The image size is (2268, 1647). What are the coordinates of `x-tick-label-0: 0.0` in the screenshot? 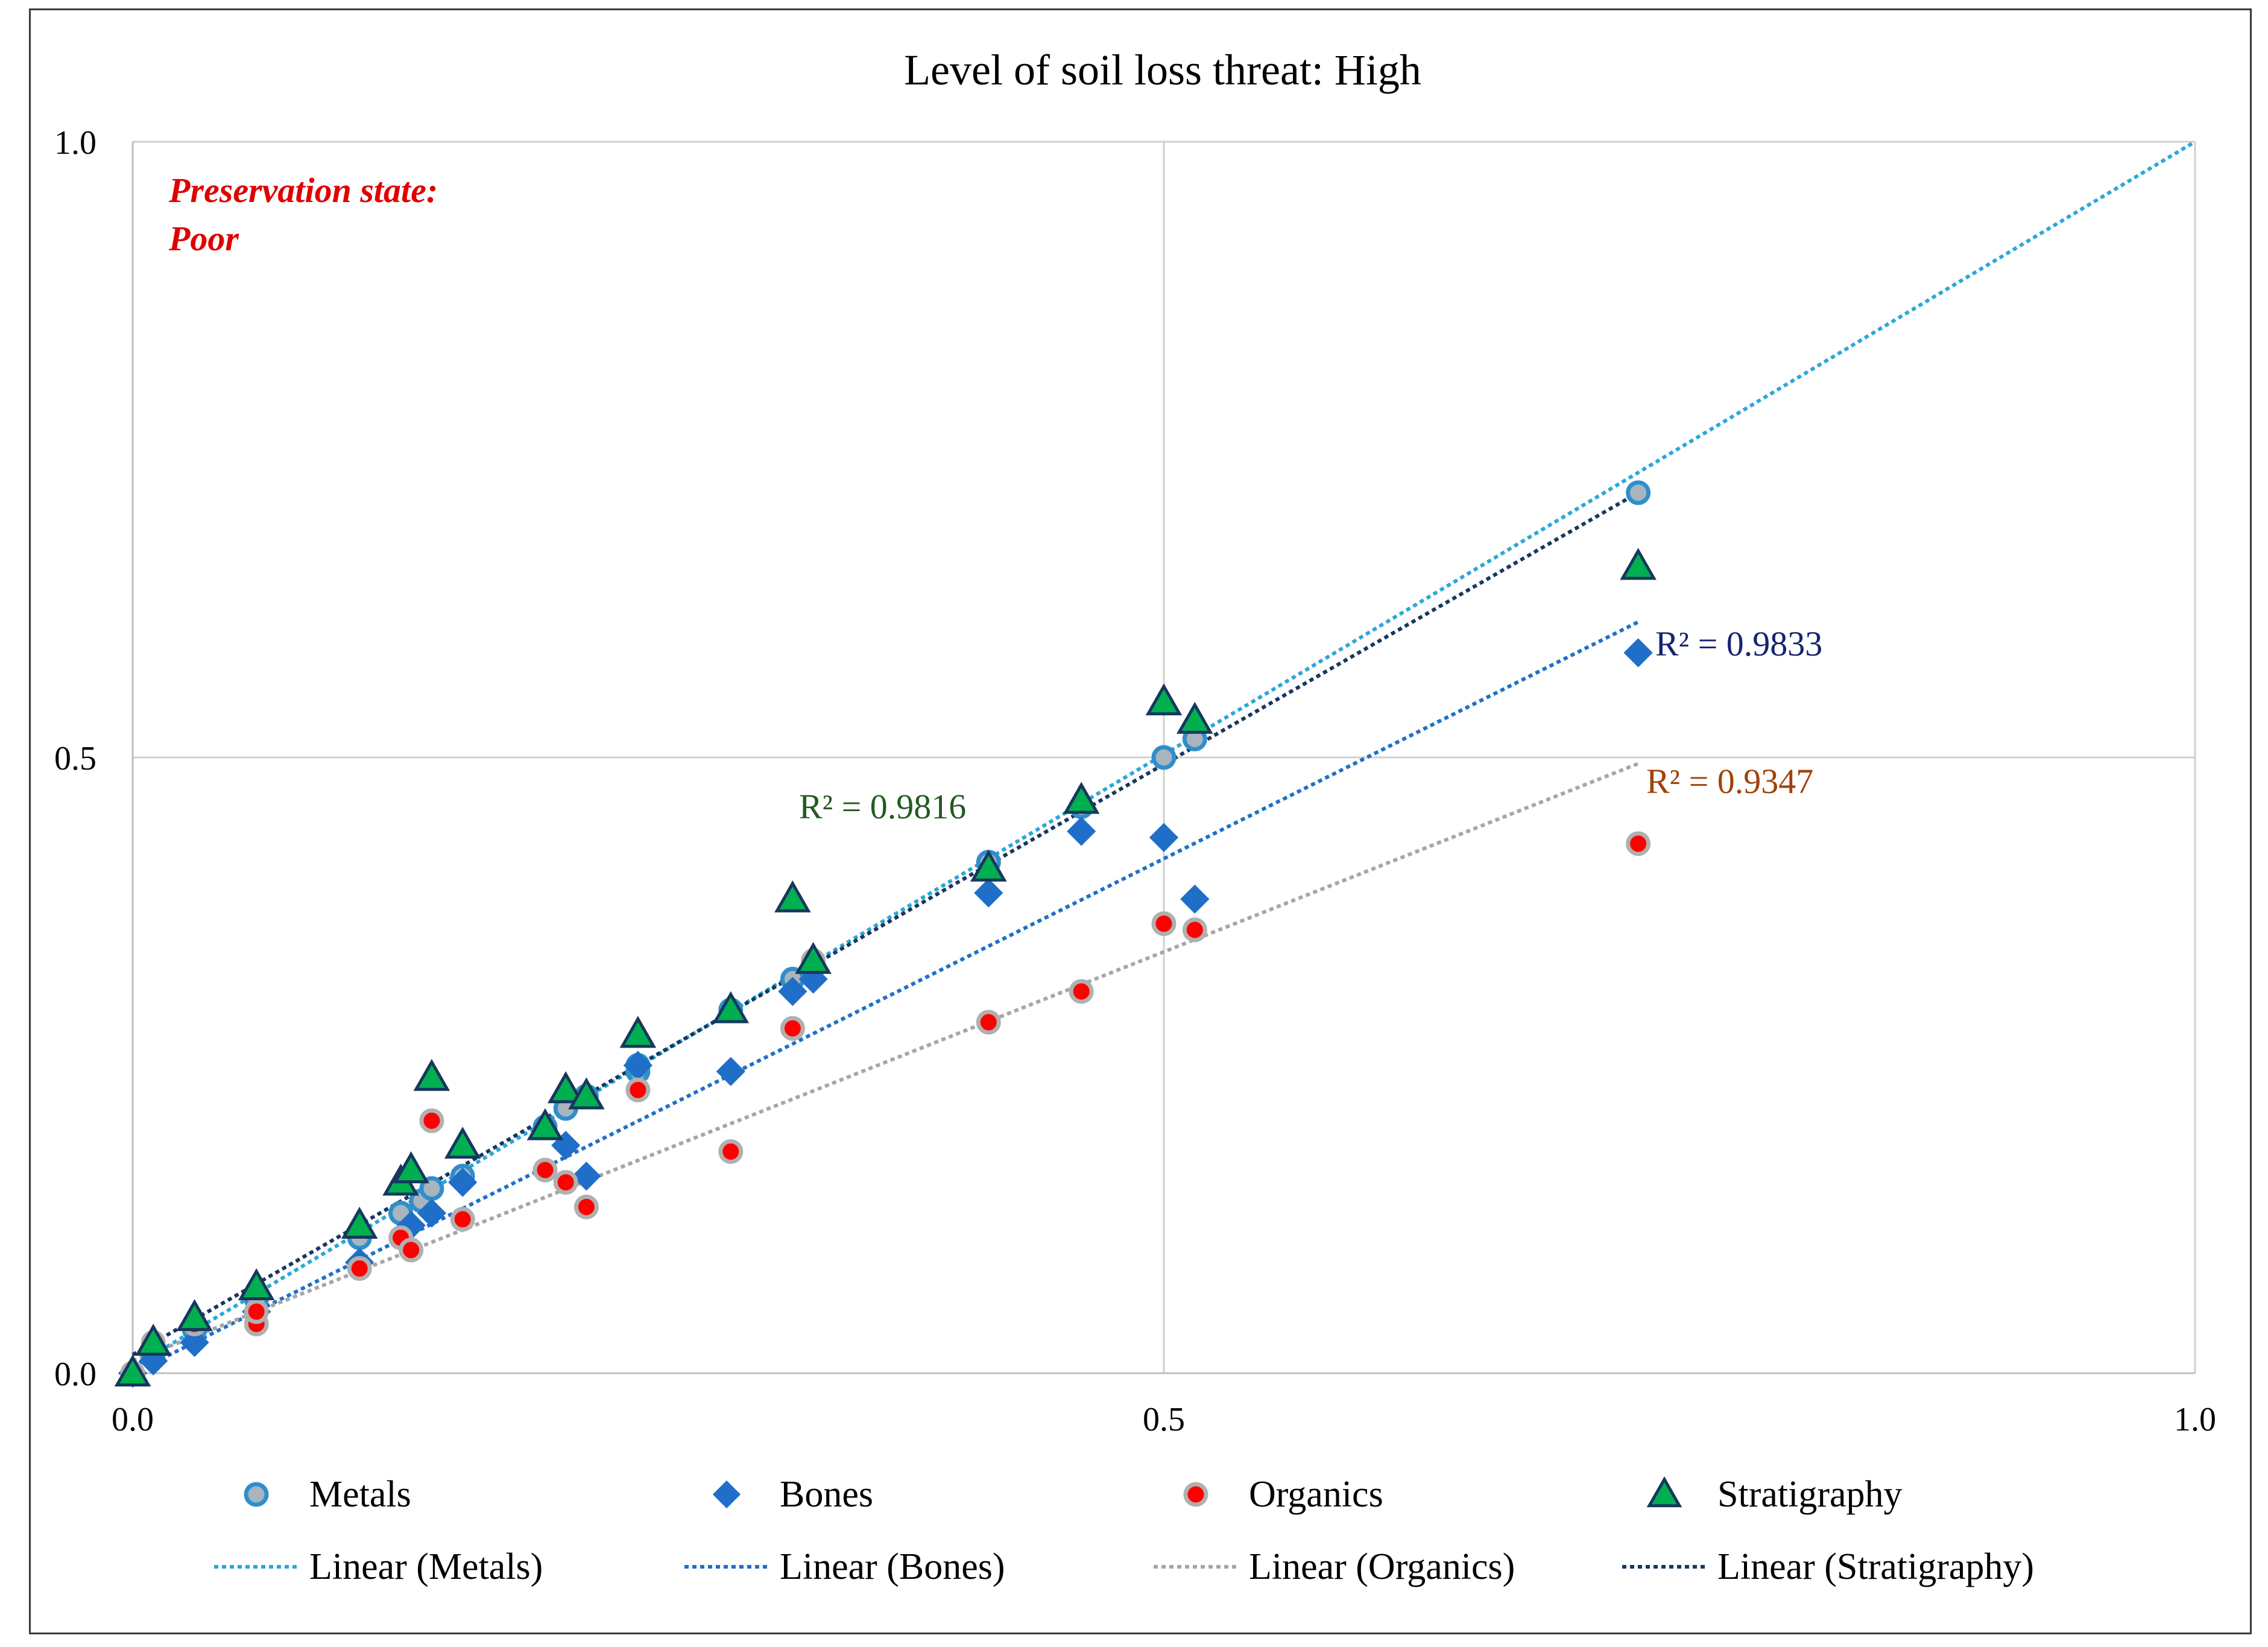 It's located at (133, 1419).